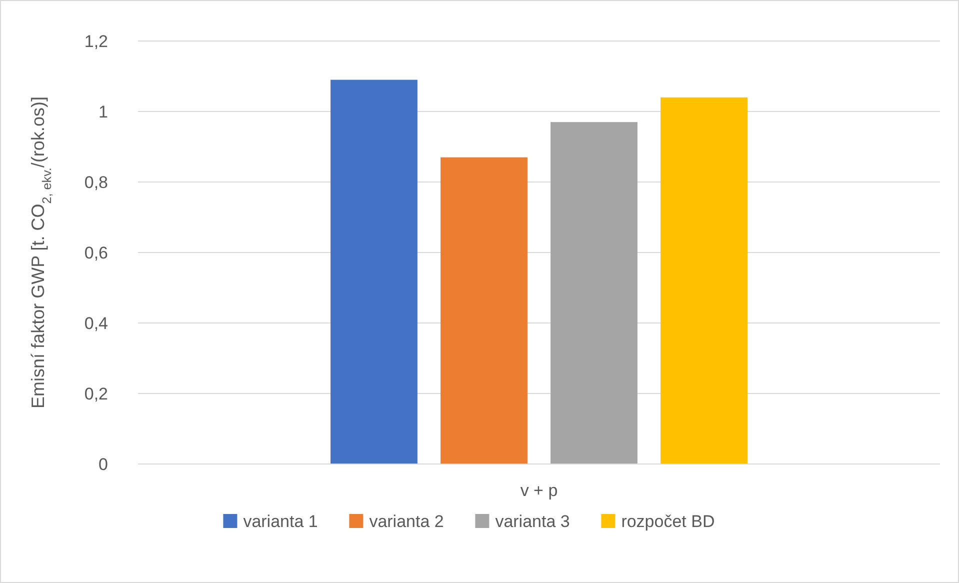  Describe the element at coordinates (280, 521) in the screenshot. I see `legend-label: varianta 1` at that location.